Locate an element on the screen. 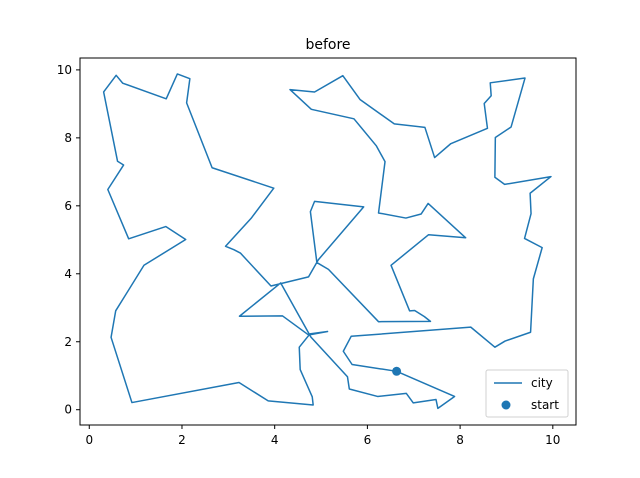 This screenshot has width=640, height=478. legend-start-marker is located at coordinates (506, 405).